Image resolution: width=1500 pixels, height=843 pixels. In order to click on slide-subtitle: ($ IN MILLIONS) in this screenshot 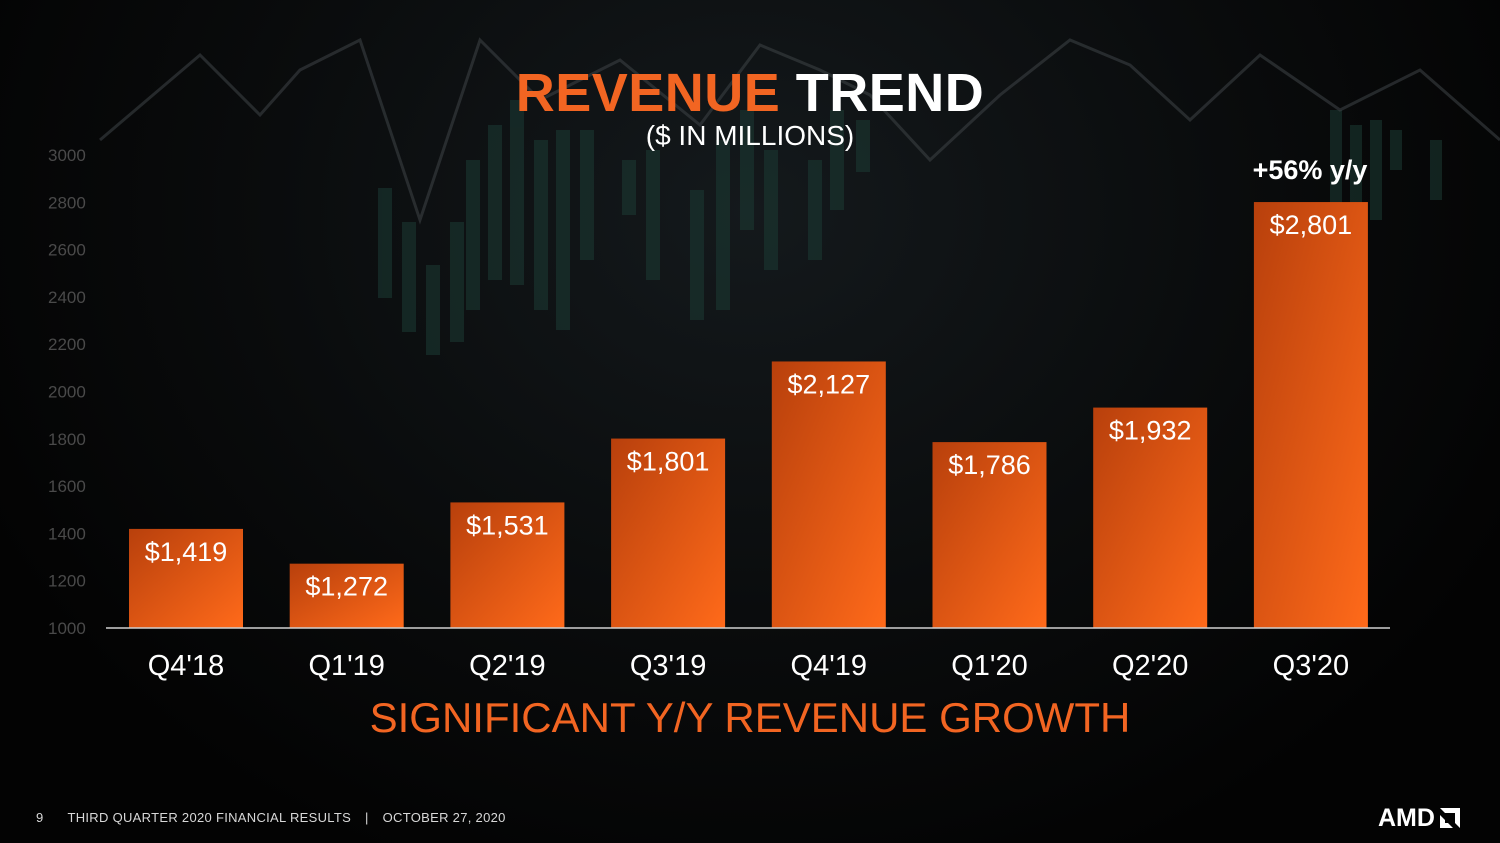, I will do `click(750, 135)`.